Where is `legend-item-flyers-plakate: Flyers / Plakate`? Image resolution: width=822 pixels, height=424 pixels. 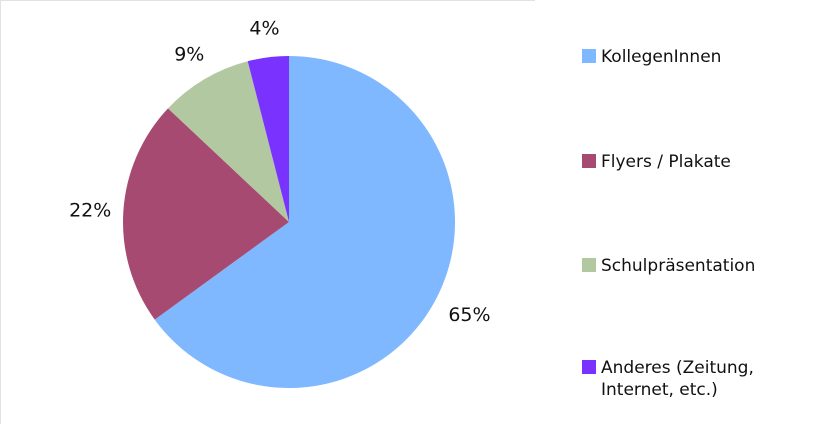 legend-item-flyers-plakate: Flyers / Plakate is located at coordinates (656, 162).